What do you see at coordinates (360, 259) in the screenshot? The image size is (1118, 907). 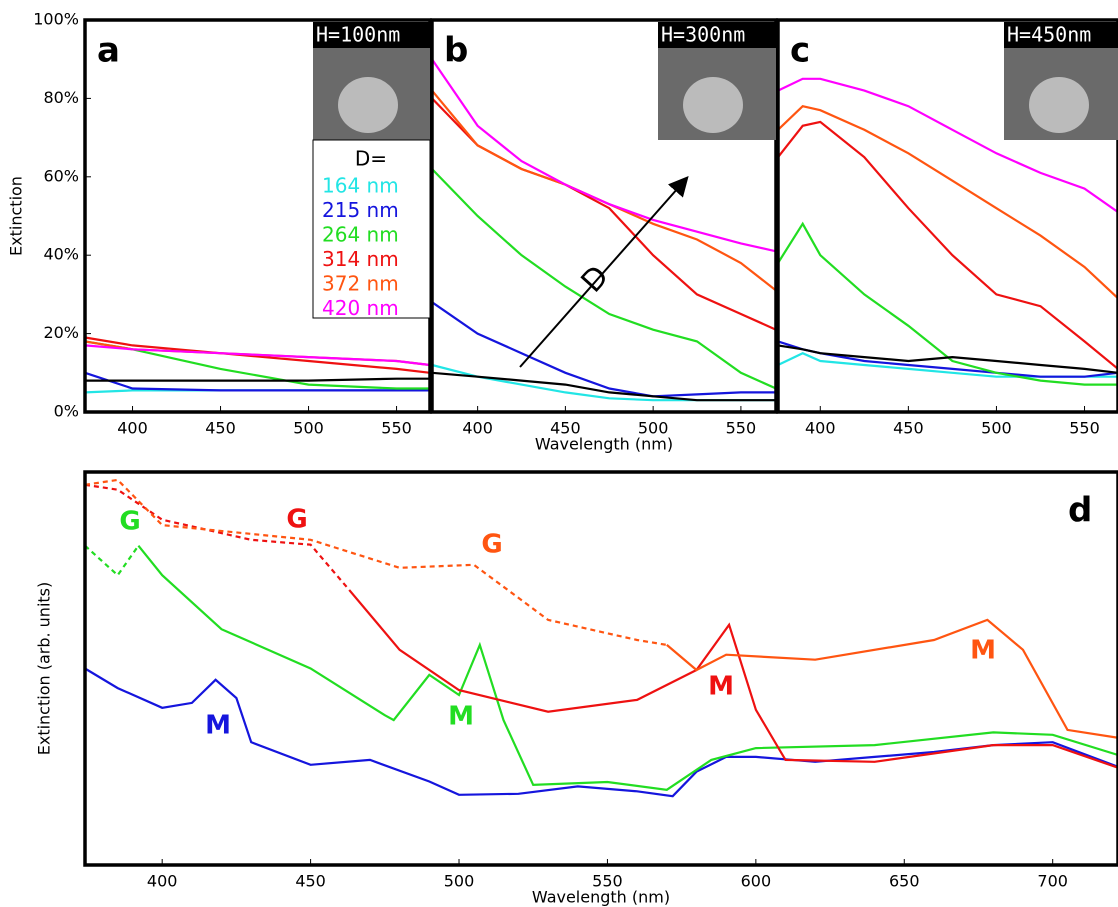 I see `legend-entry: 314 nm` at bounding box center [360, 259].